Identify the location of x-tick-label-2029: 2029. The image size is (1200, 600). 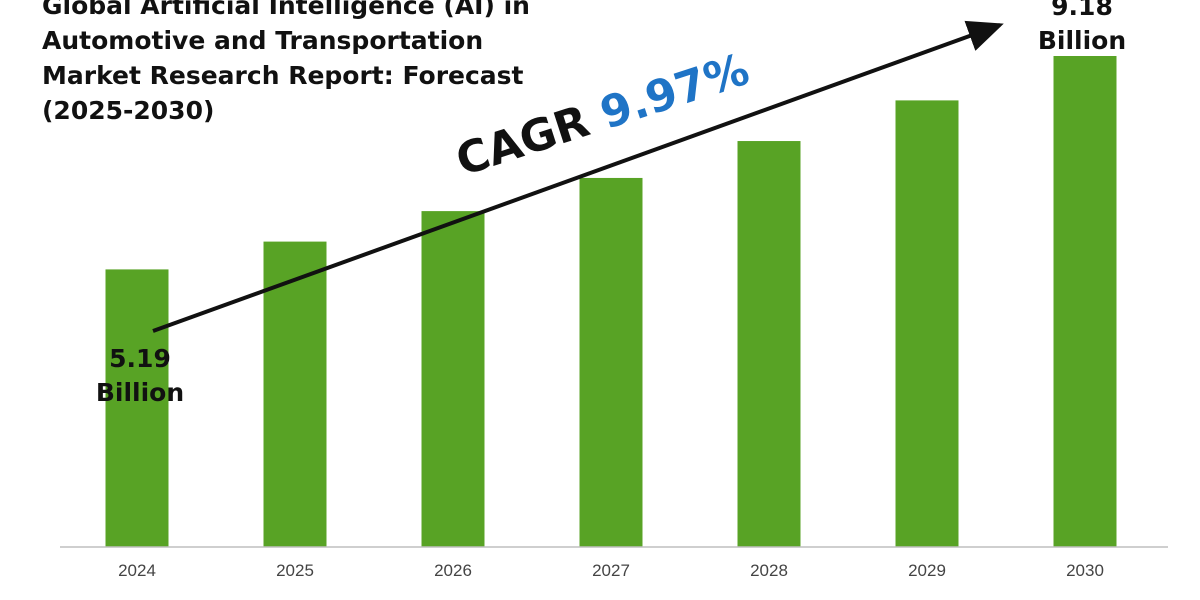
(927, 570).